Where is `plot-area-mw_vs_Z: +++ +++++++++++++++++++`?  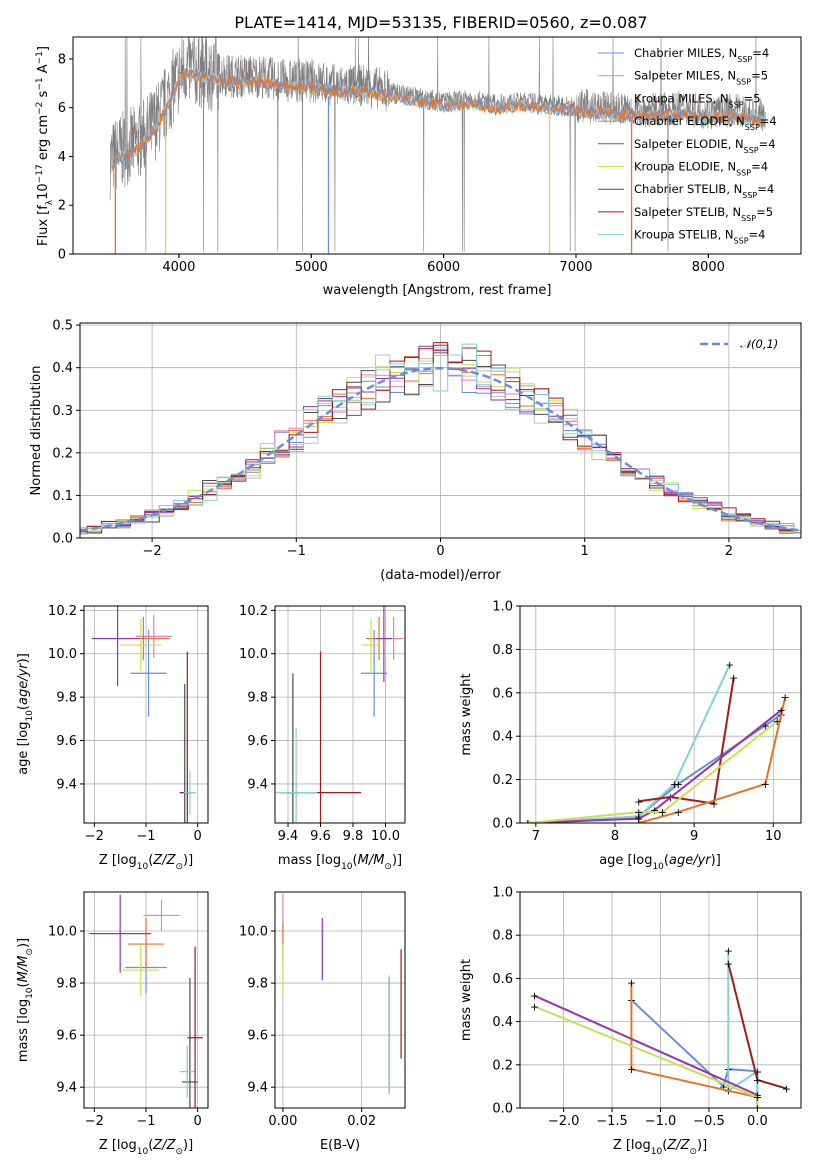
plot-area-mw_vs_Z: +++ +++++++++++++++++++ is located at coordinates (660, 1029).